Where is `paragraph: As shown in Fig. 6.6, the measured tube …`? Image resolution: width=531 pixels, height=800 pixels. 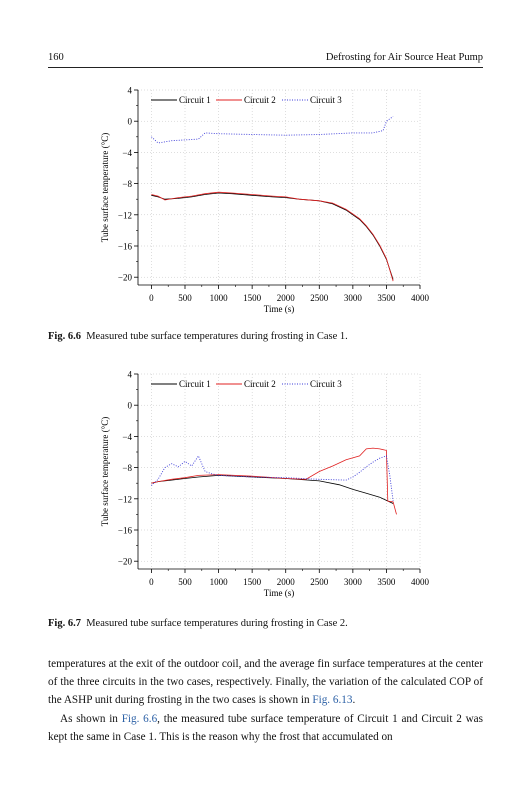 paragraph: As shown in Fig. 6.6, the measured tube … is located at coordinates (265, 727).